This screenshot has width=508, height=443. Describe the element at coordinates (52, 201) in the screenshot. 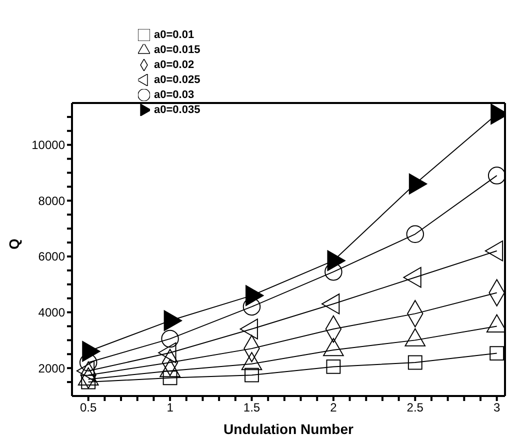

I see `y-tick-label: 8000` at that location.